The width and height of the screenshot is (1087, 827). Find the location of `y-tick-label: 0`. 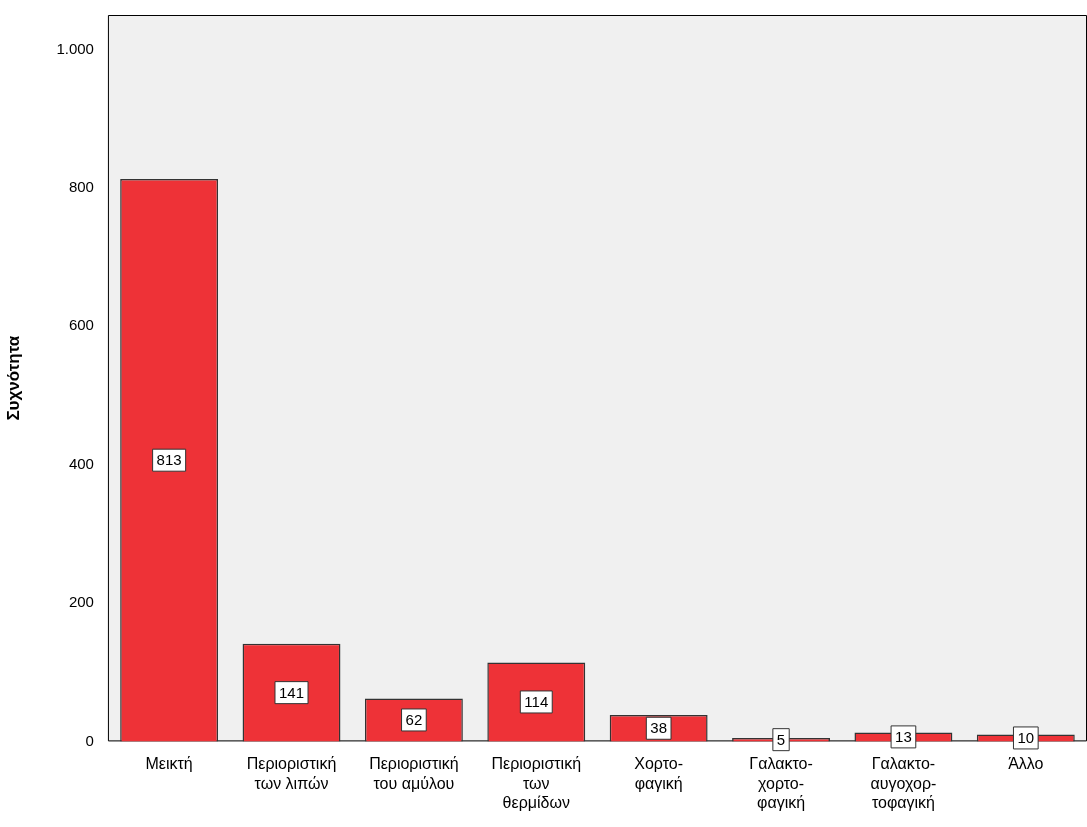

y-tick-label: 0 is located at coordinates (89, 740).